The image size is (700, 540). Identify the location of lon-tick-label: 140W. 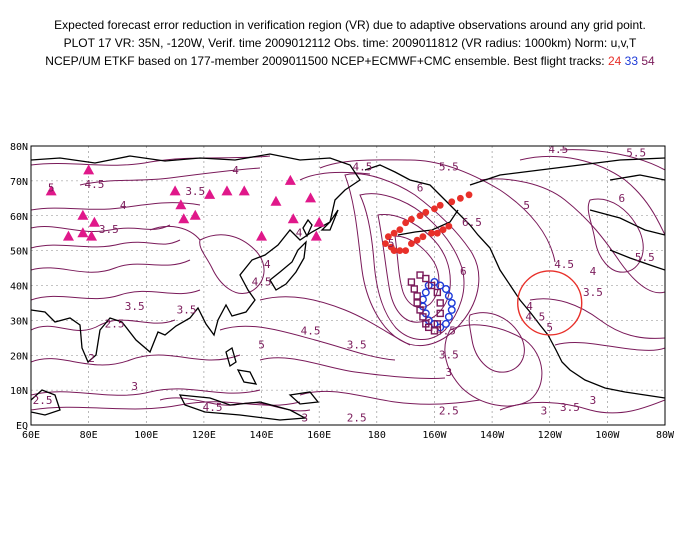
(492, 435).